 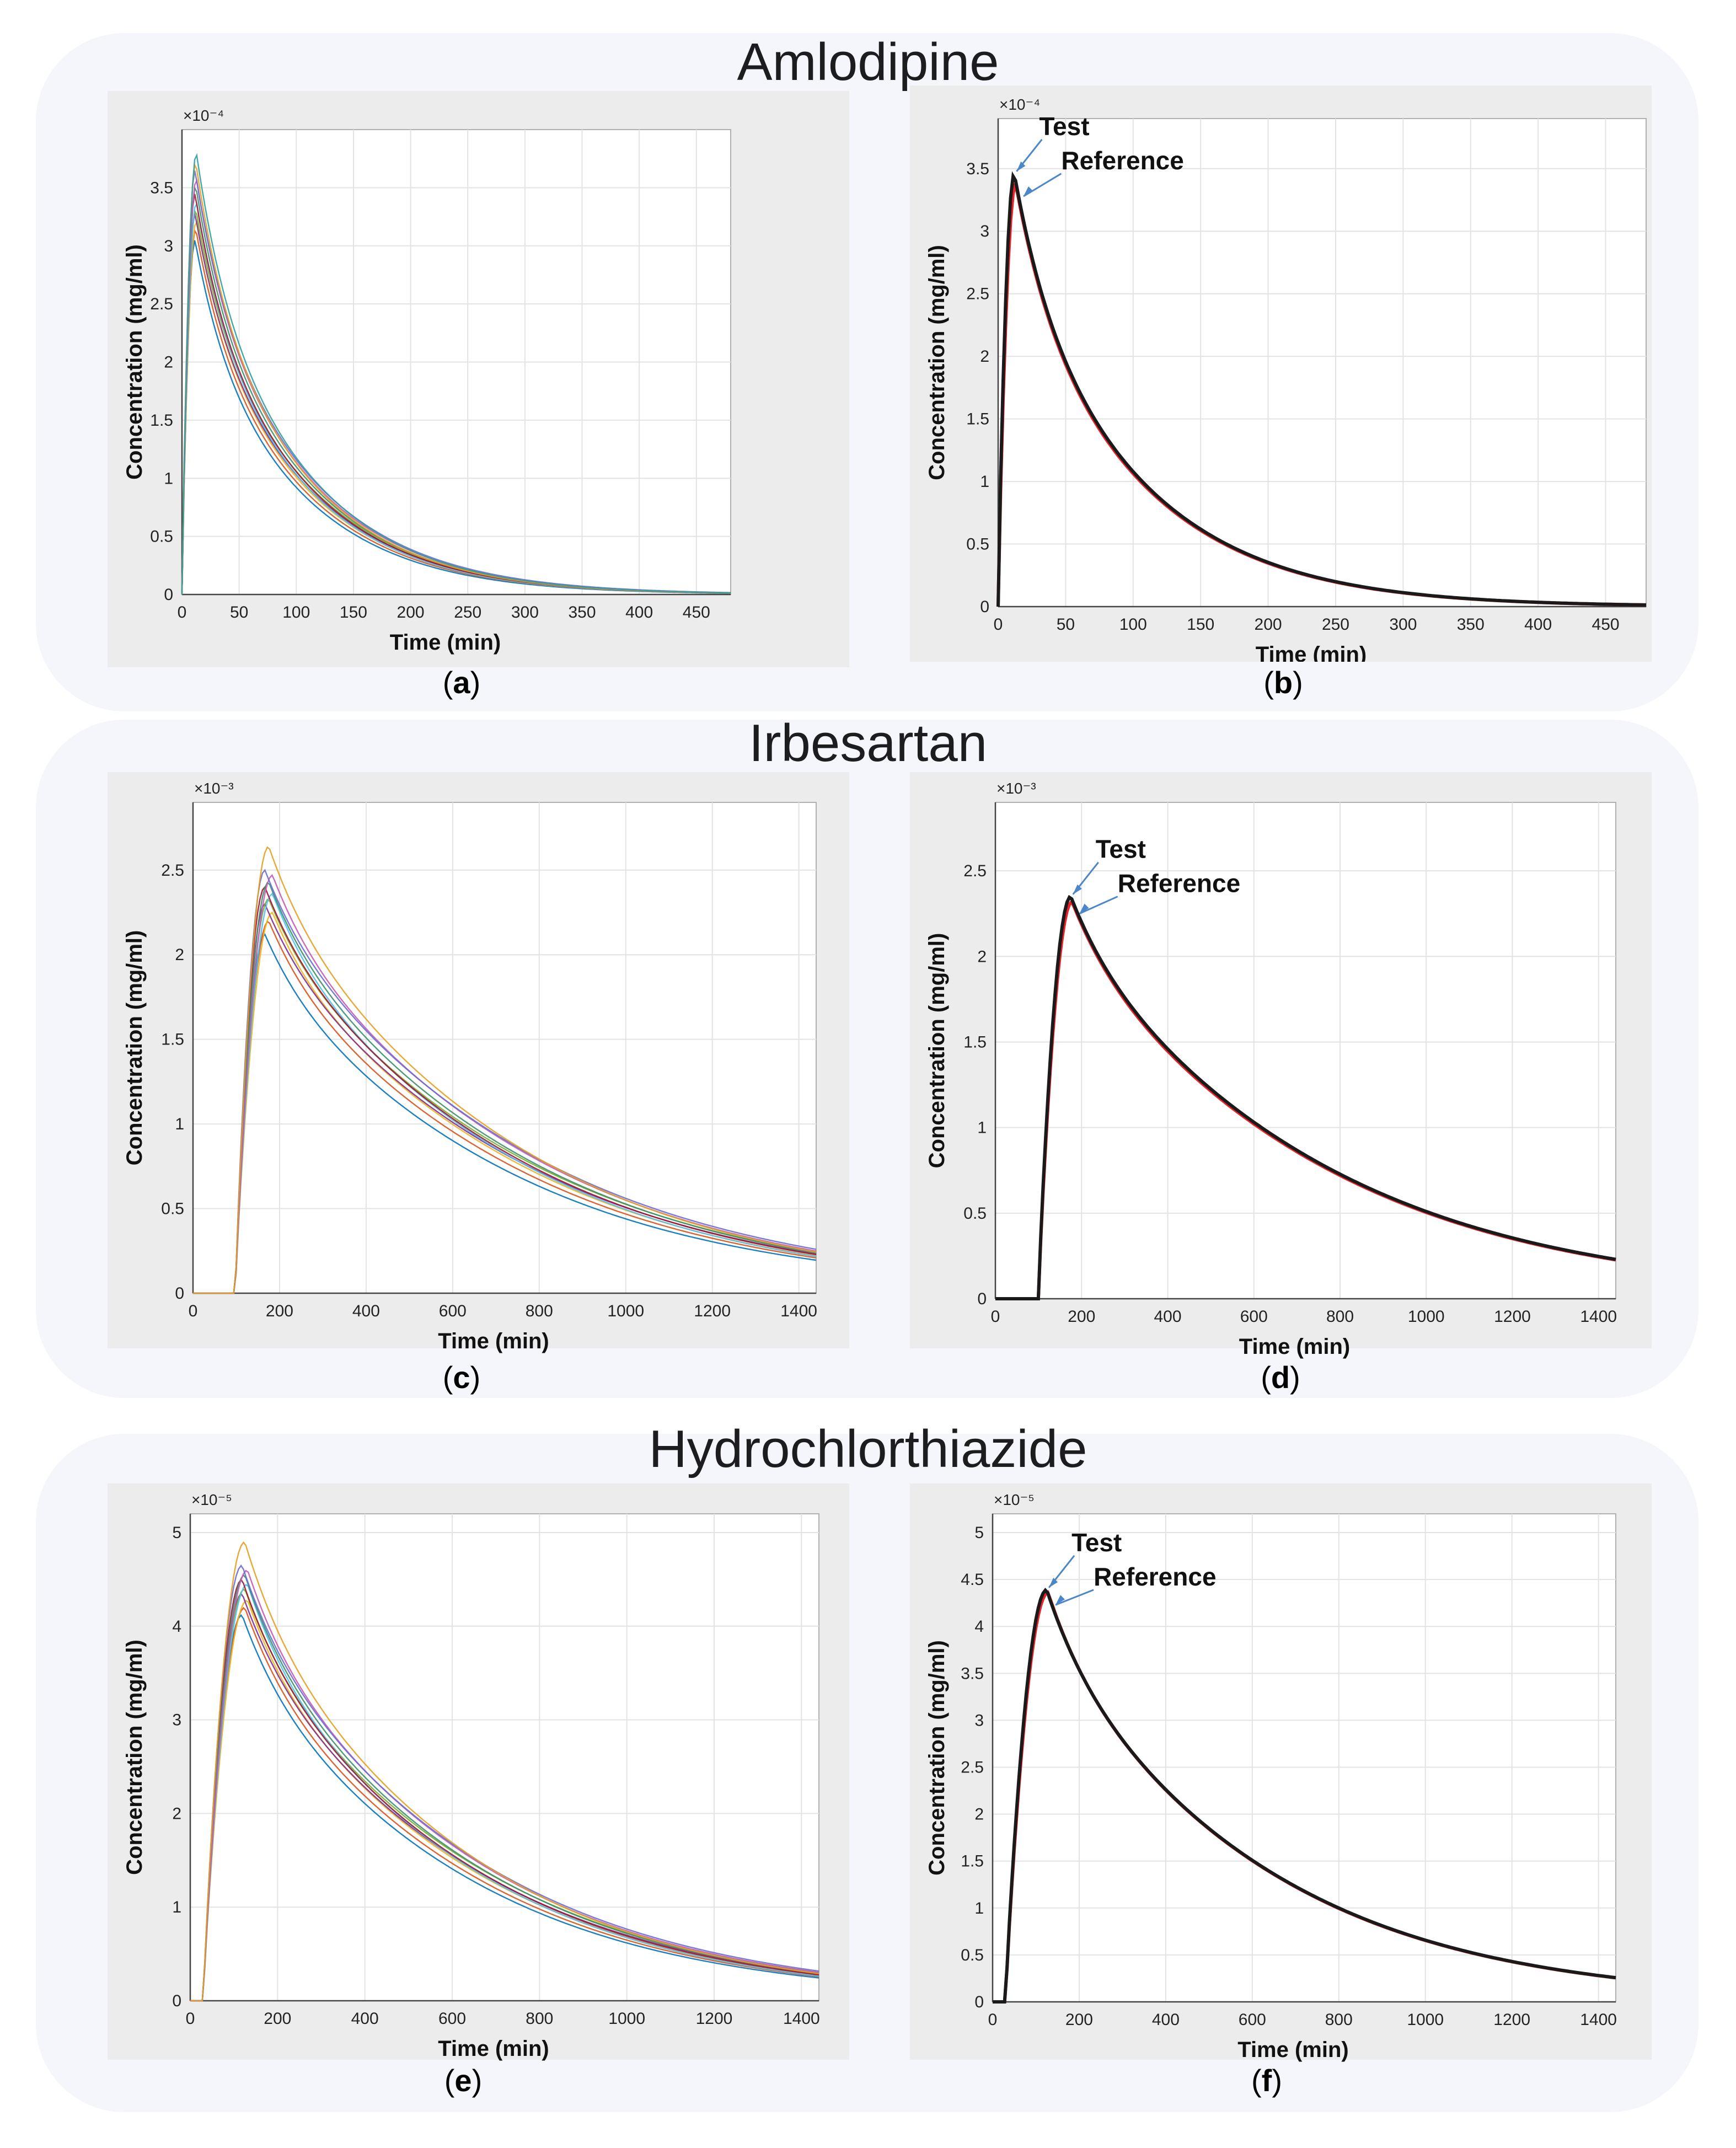 I want to click on caption-c: (c), so click(x=462, y=1377).